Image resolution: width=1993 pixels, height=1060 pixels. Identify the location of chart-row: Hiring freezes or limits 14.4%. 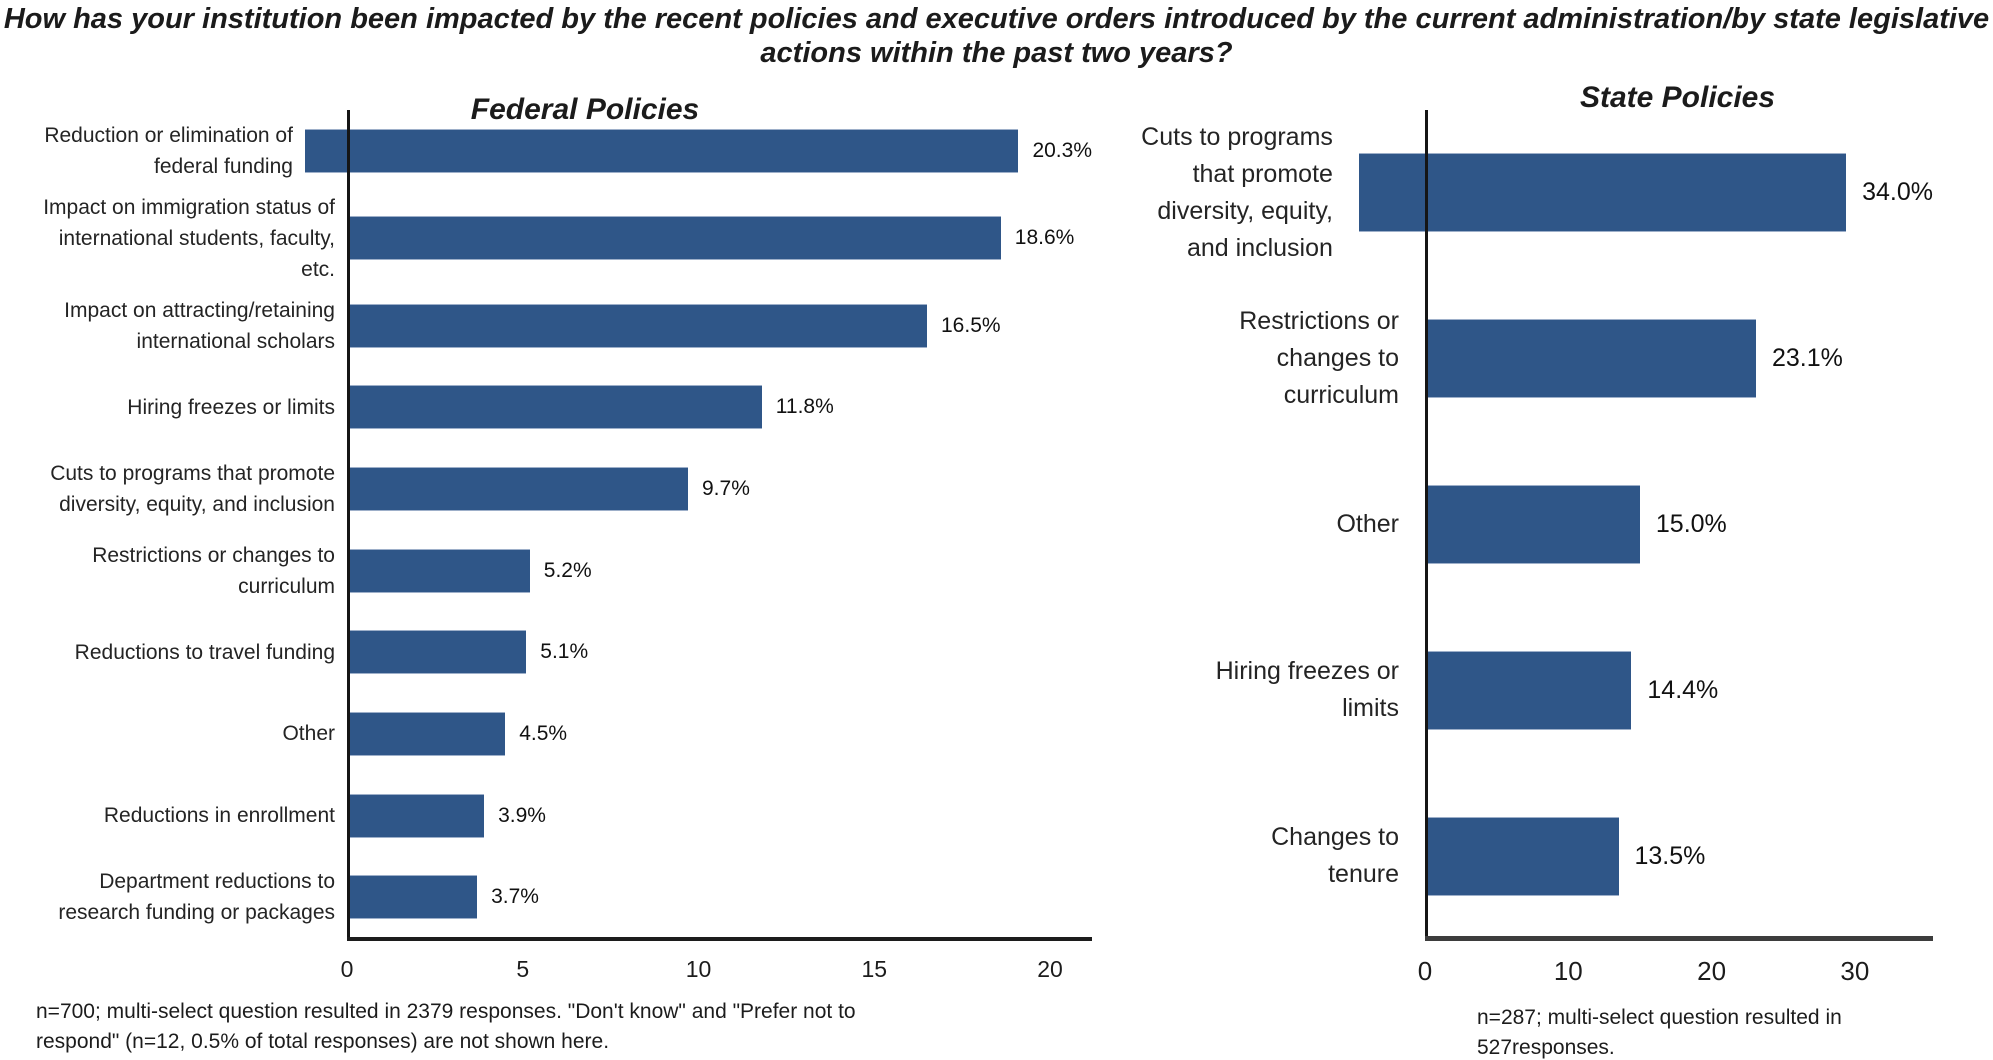
(1536, 690).